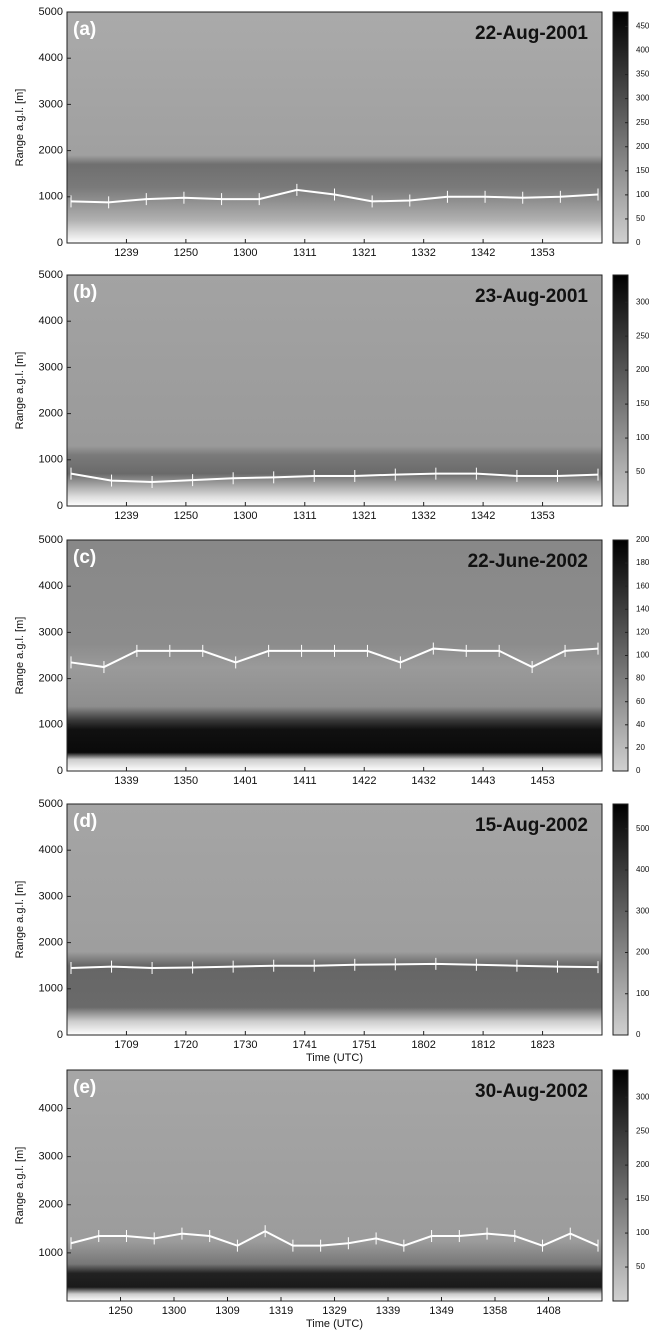 The width and height of the screenshot is (652, 1337). I want to click on x-tick-label: 1350, so click(186, 781).